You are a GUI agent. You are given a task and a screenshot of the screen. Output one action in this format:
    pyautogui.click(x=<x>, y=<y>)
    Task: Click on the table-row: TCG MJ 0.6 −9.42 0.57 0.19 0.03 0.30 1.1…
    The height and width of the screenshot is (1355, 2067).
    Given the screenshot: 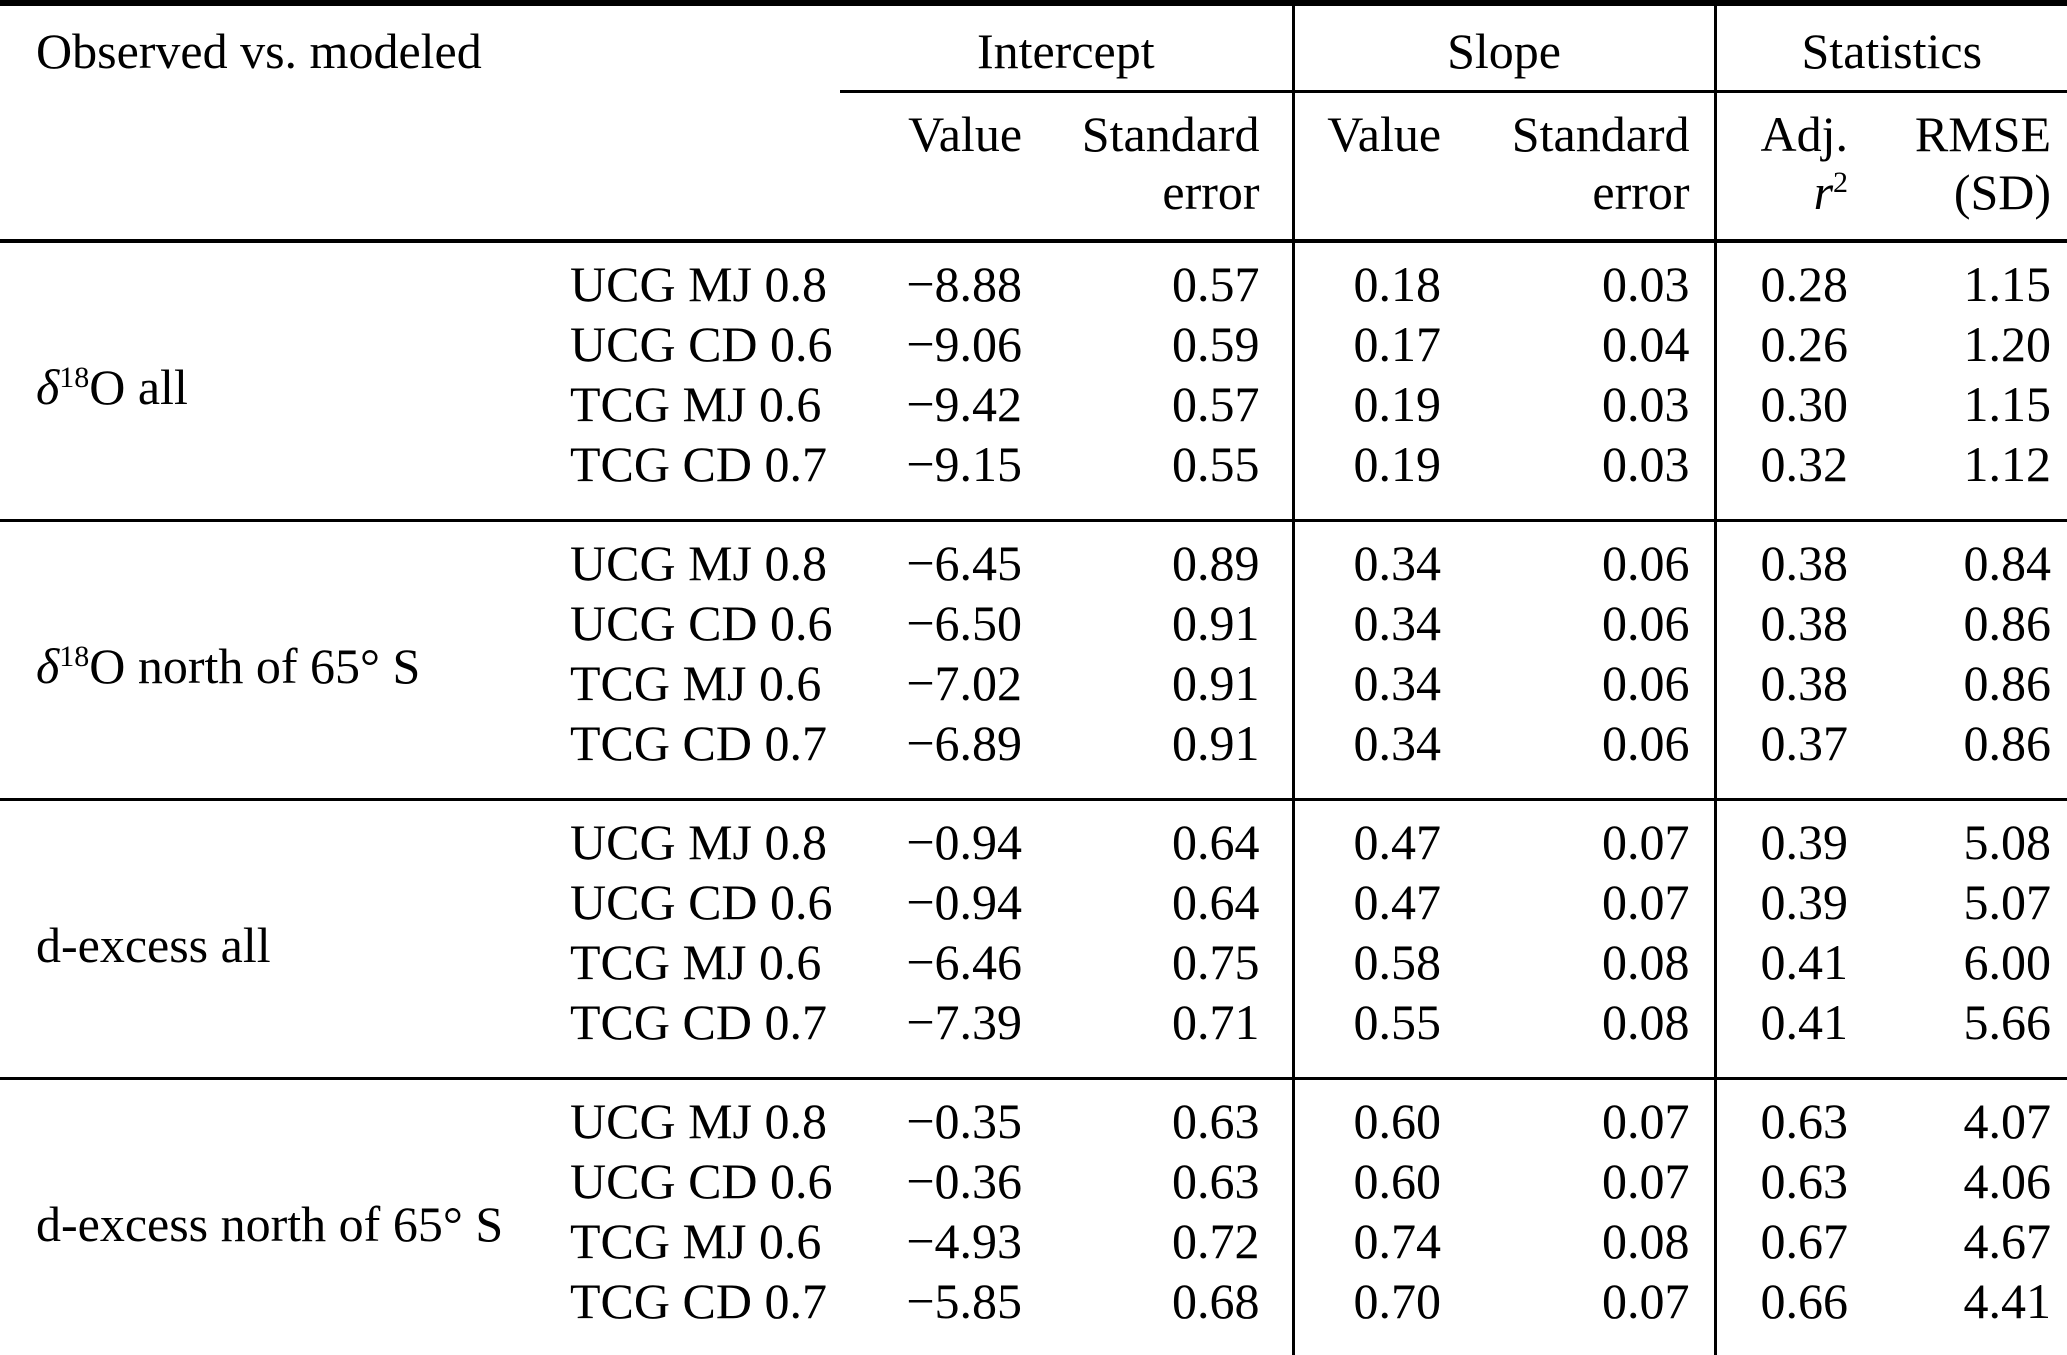 What is the action you would take?
    pyautogui.click(x=1033, y=404)
    